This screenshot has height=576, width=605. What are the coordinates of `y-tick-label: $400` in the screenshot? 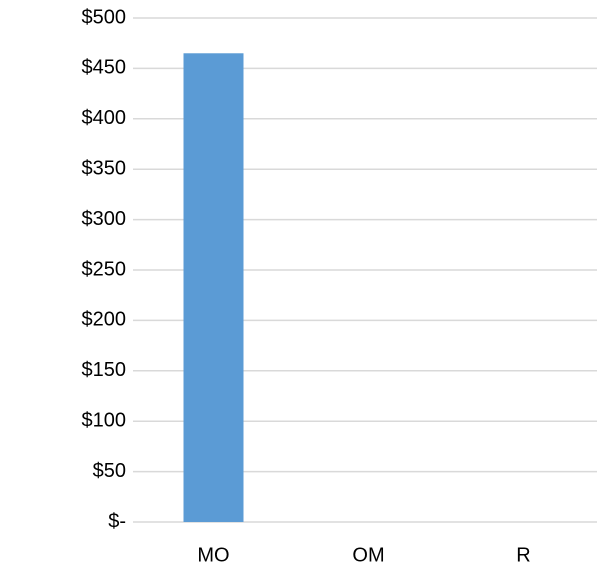 It's located at (104, 118).